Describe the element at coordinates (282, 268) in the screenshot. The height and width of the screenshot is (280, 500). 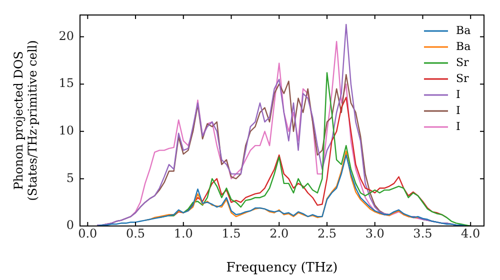
I see `x-axis-title: Frequency (THz)` at that location.